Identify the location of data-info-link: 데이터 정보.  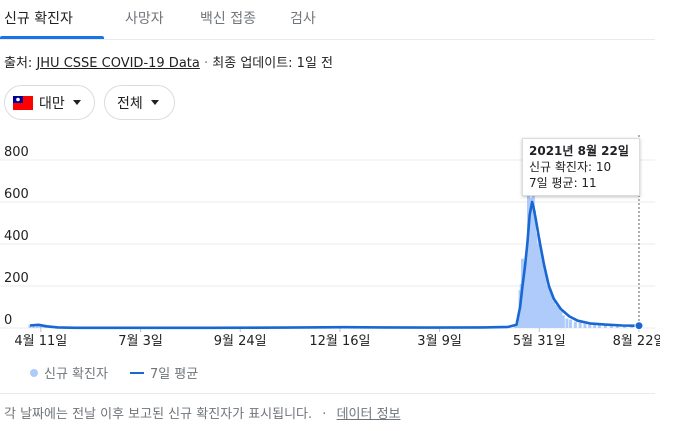
(368, 414).